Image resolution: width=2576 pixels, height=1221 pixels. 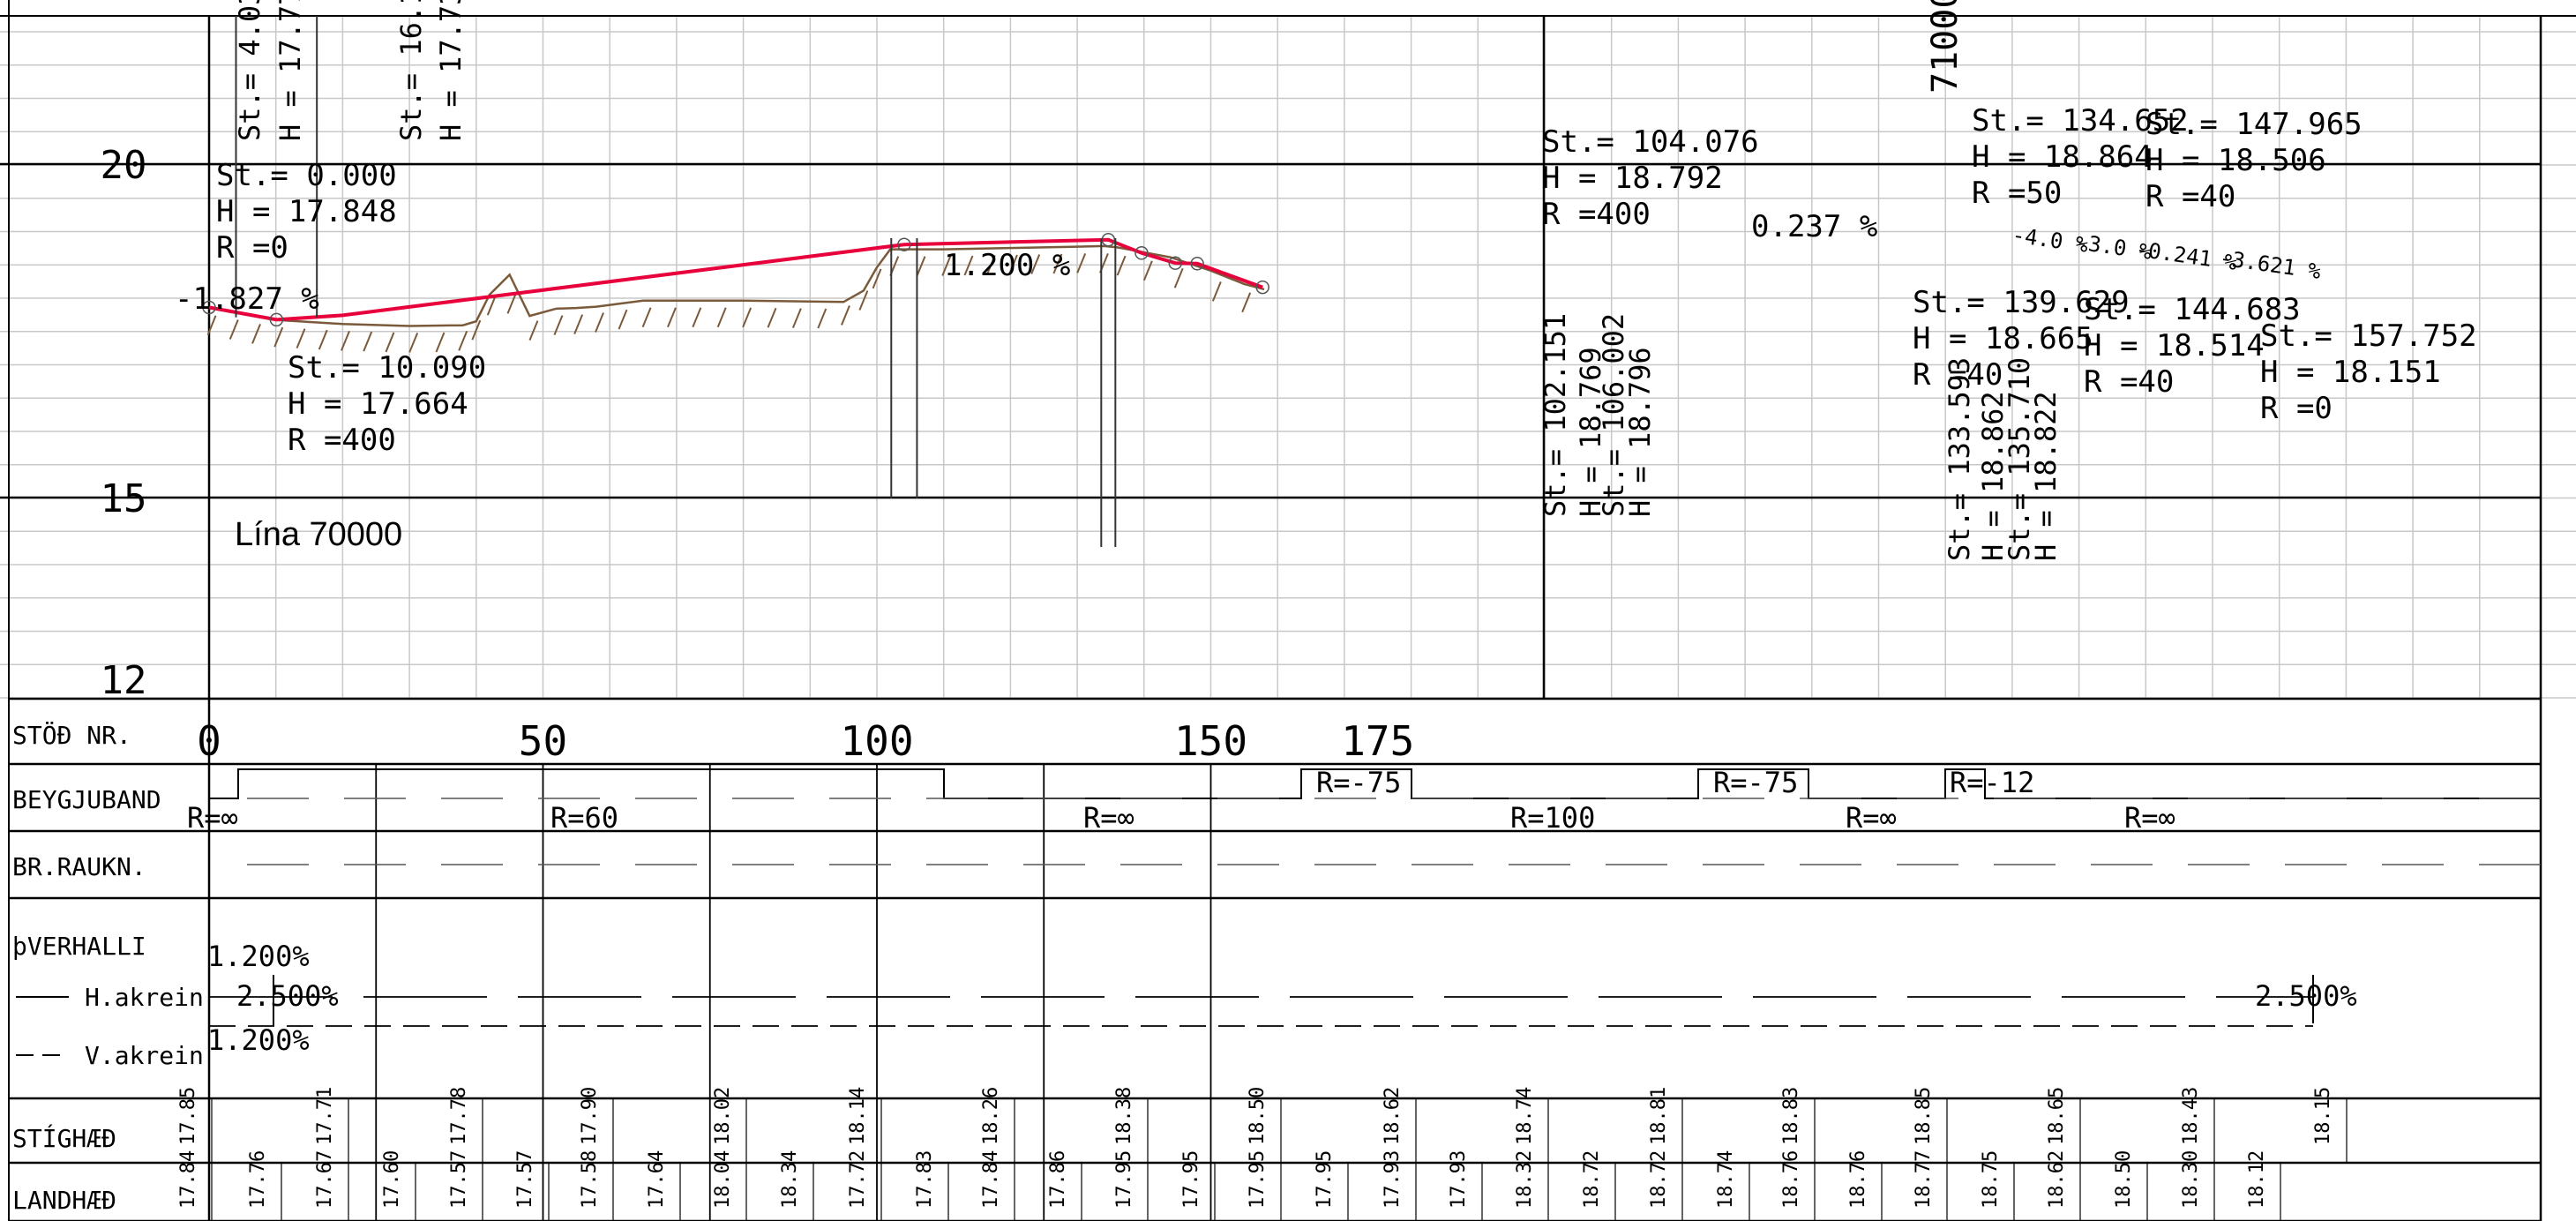 What do you see at coordinates (2175, 345) in the screenshot?
I see `point-label: H = 18.514` at bounding box center [2175, 345].